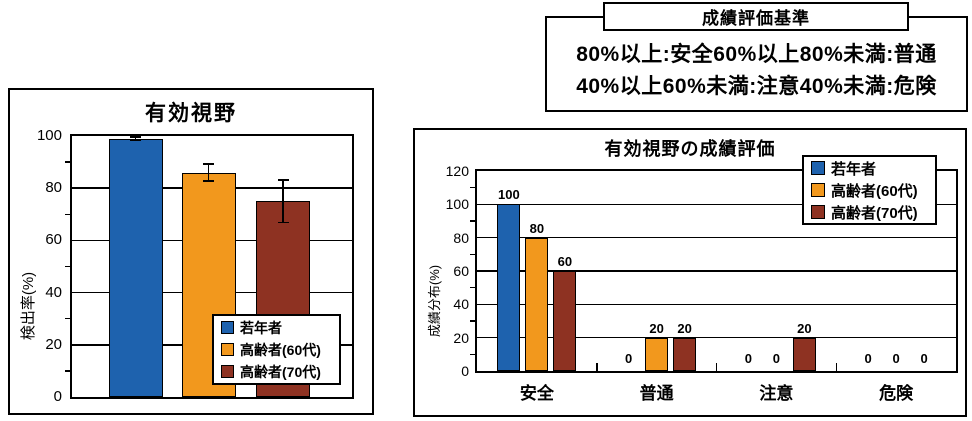 This screenshot has height=421, width=972. Describe the element at coordinates (690, 149) in the screenshot. I see `right-chart-title: 有効視野の成績評価` at that location.